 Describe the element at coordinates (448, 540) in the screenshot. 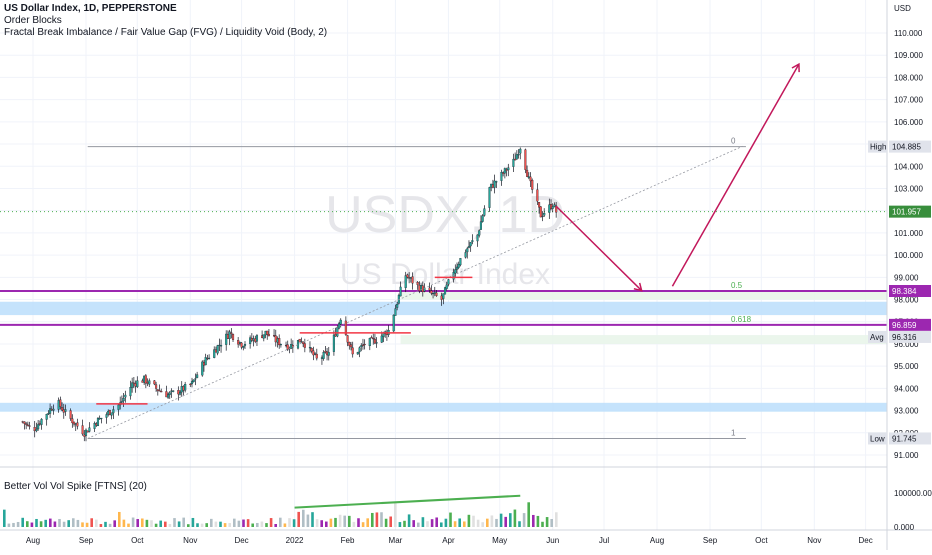

I see `x-tick-label: Apr` at that location.